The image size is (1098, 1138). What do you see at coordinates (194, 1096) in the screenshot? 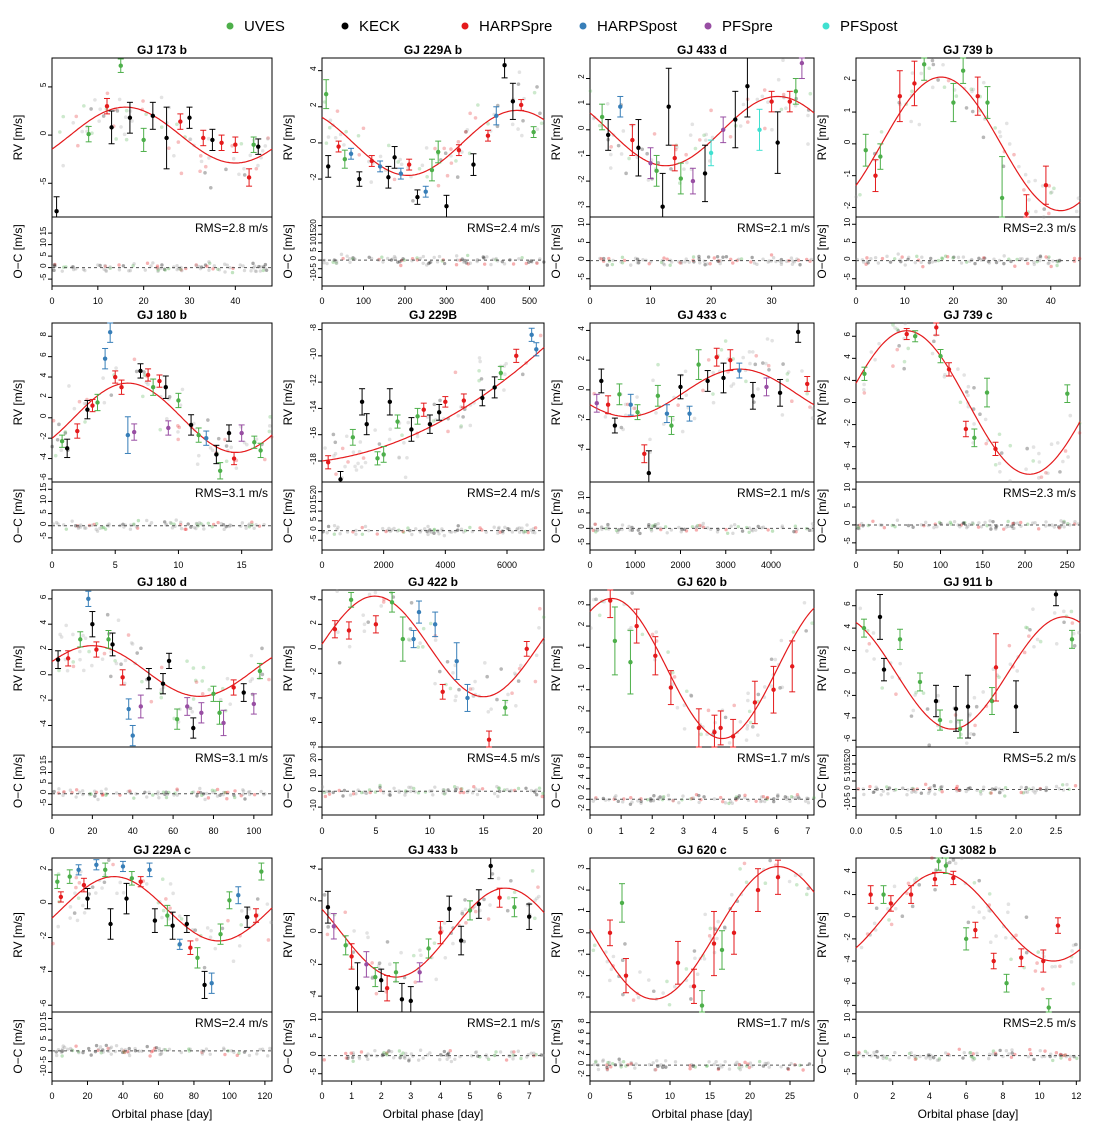
I see `xtick-label: 80` at bounding box center [194, 1096].